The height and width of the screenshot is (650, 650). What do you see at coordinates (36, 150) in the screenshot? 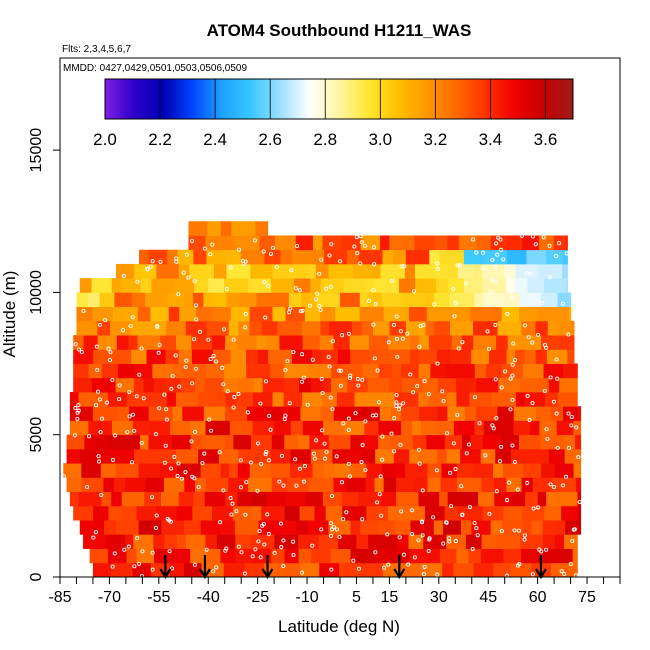
I see `y-tick-label: 15000` at bounding box center [36, 150].